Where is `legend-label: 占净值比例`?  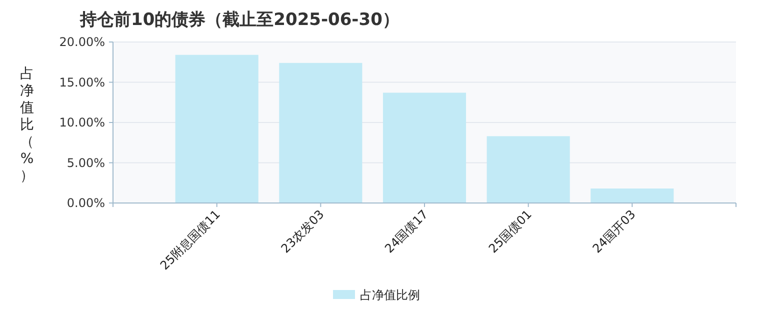 legend-label: 占净值比例 is located at coordinates (390, 295).